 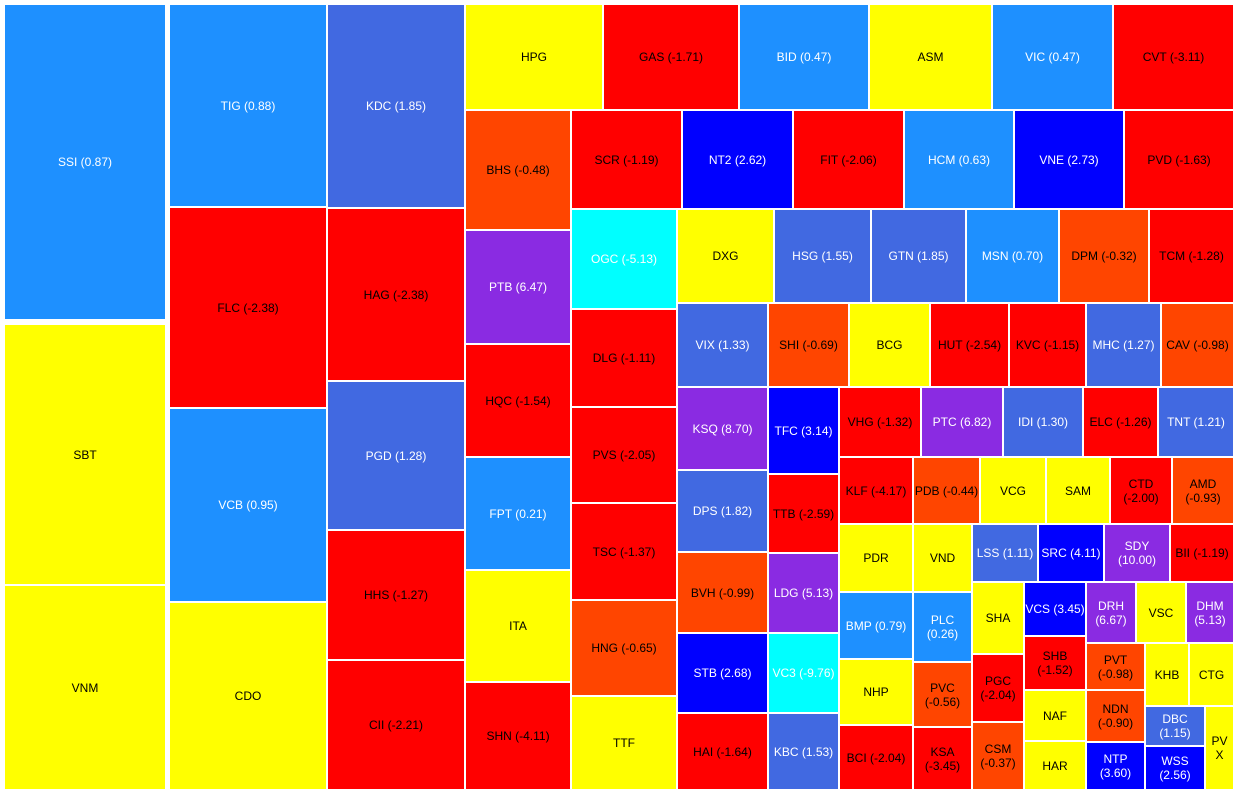 I want to click on treemap-tile: VSC, so click(x=1161, y=612).